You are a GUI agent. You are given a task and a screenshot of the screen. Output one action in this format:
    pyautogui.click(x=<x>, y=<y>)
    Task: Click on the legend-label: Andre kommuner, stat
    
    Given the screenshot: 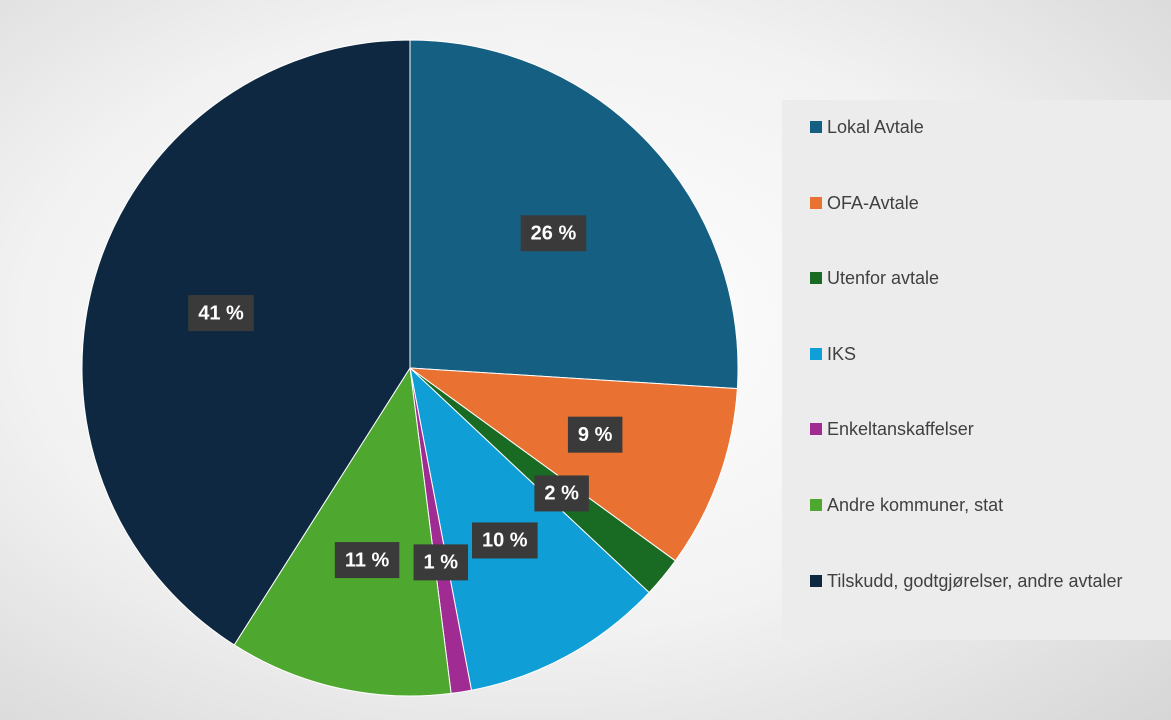 What is the action you would take?
    pyautogui.click(x=915, y=504)
    